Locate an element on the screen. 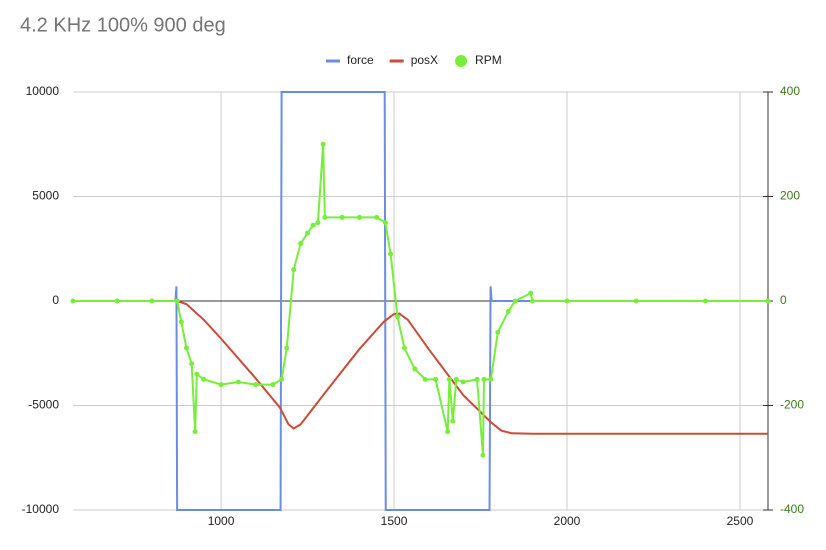 The width and height of the screenshot is (826, 550). x-tick-label: 2000 is located at coordinates (567, 521).